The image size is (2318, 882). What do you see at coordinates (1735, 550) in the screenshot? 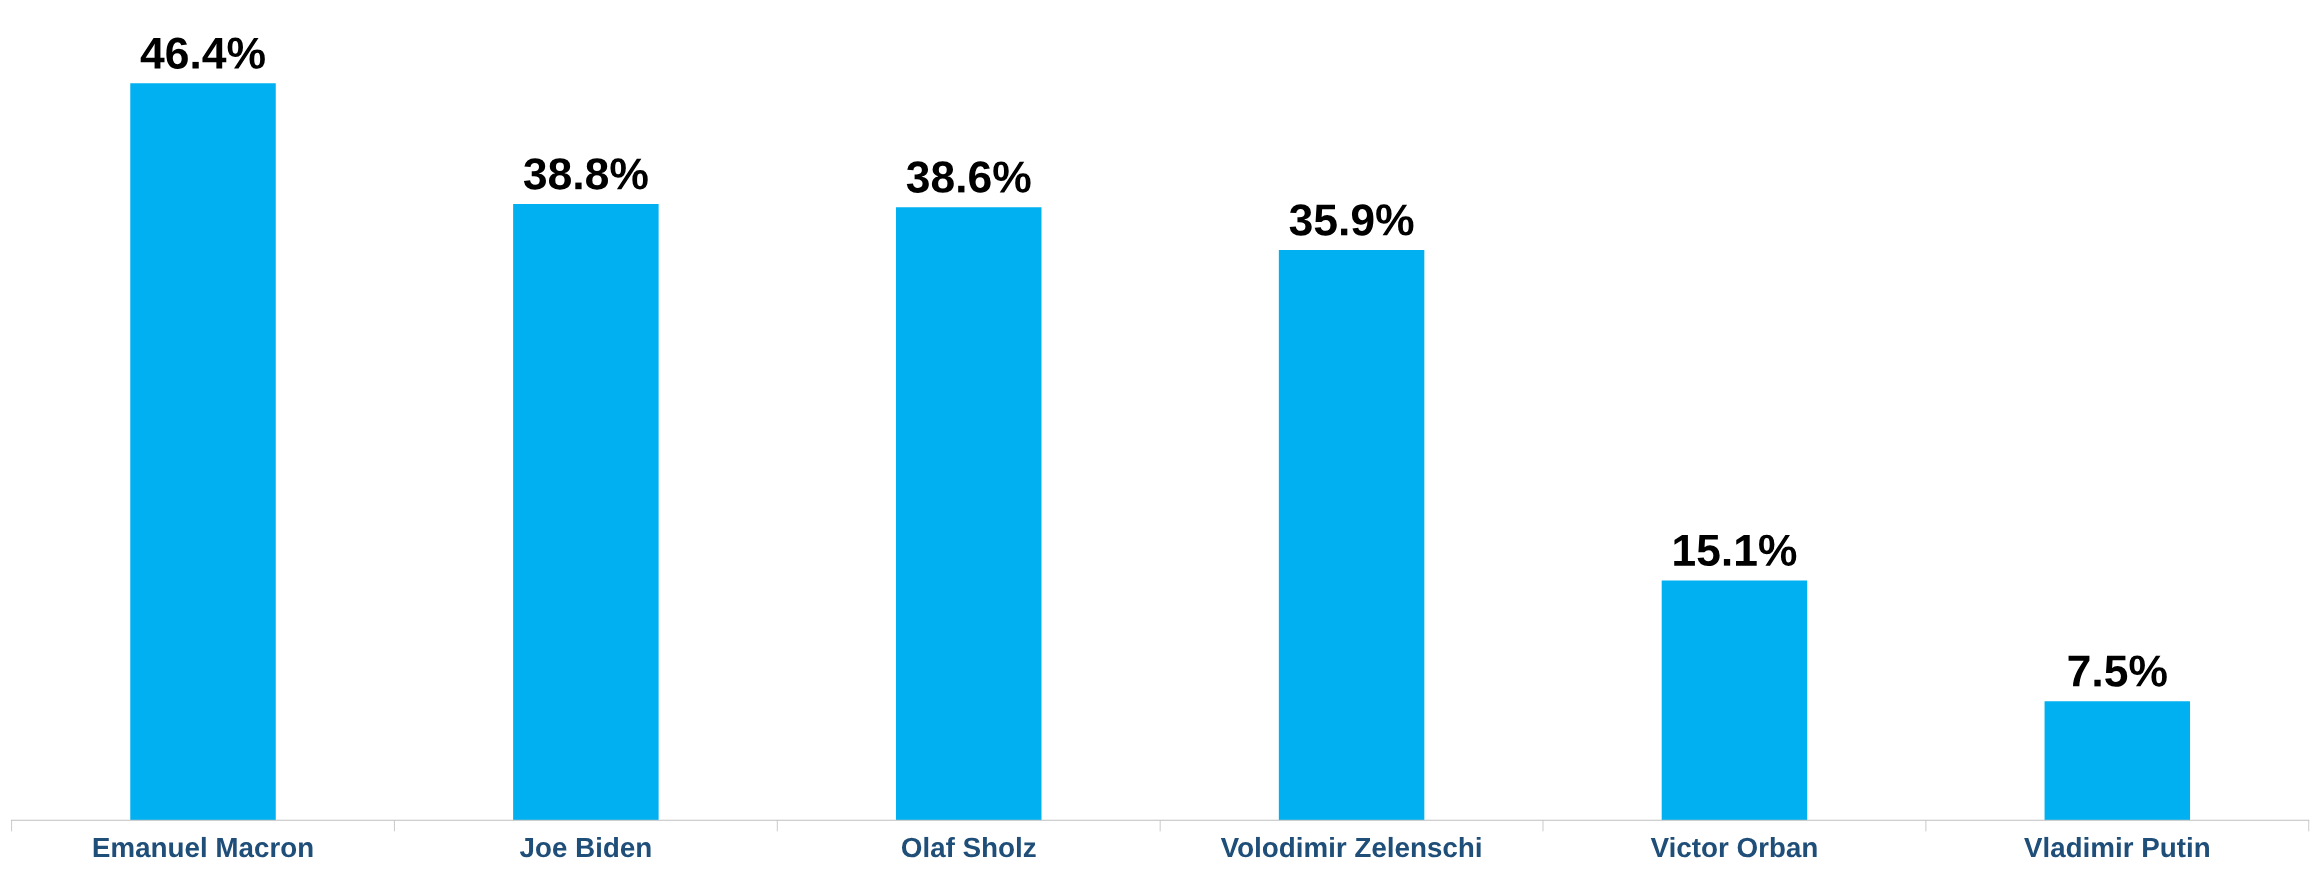
I see `data-label: 15.1%` at bounding box center [1735, 550].